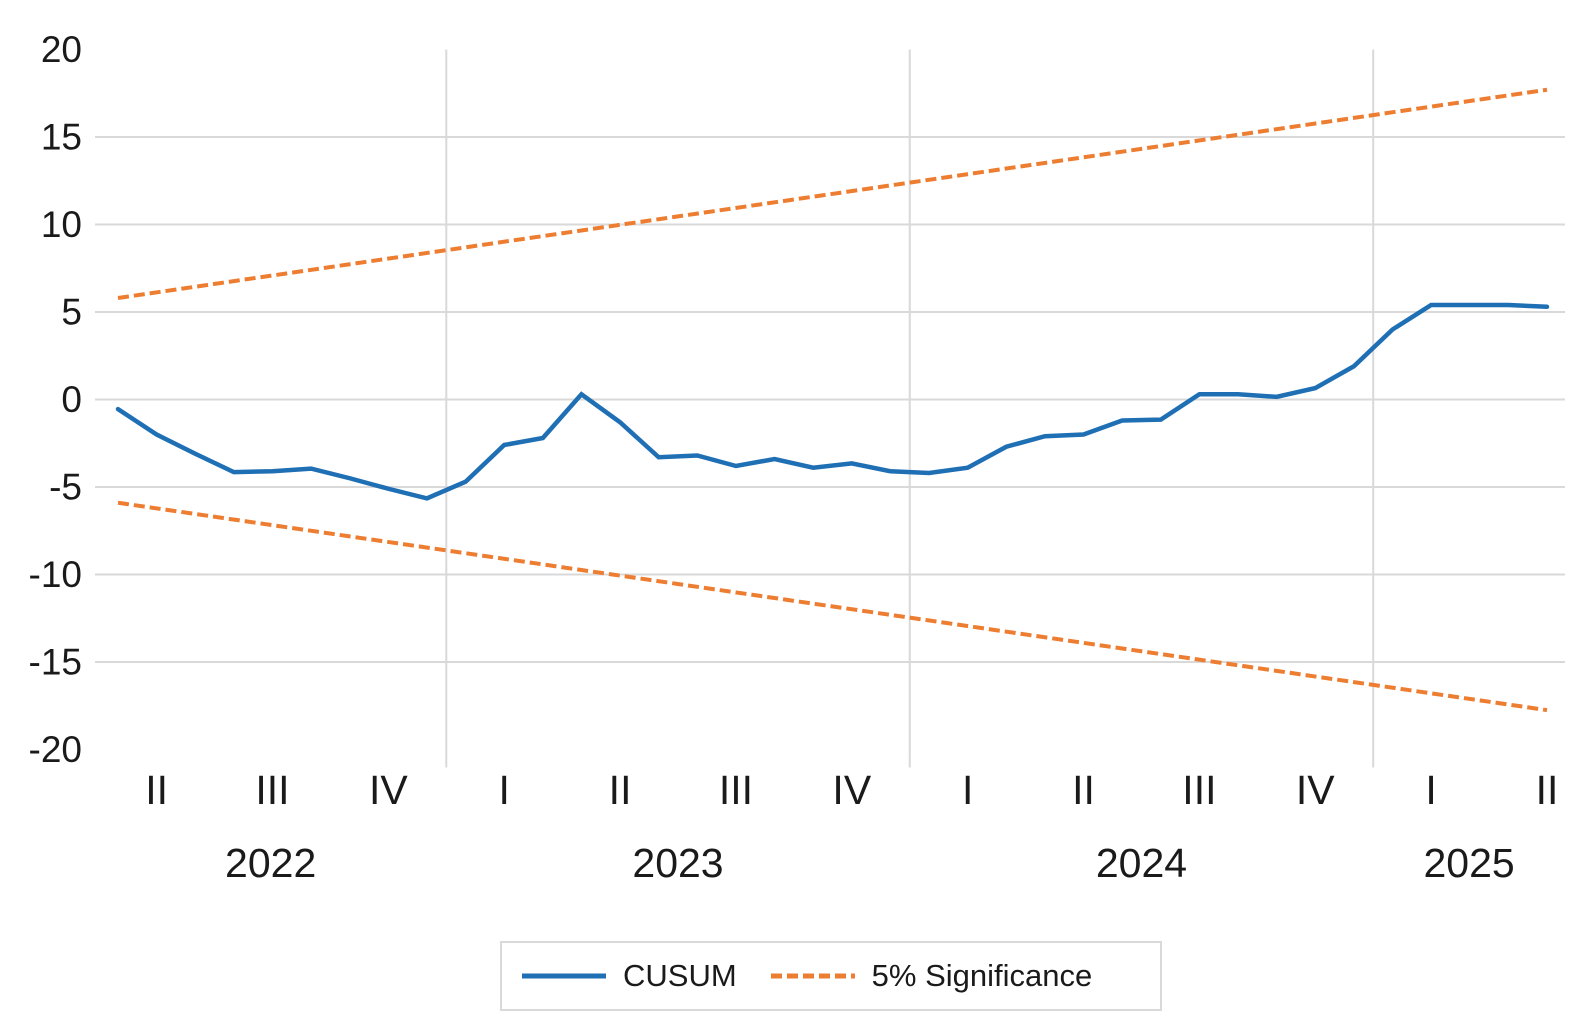 The width and height of the screenshot is (1586, 1017). I want to click on legend-item-significance: 5% Significance, so click(931, 976).